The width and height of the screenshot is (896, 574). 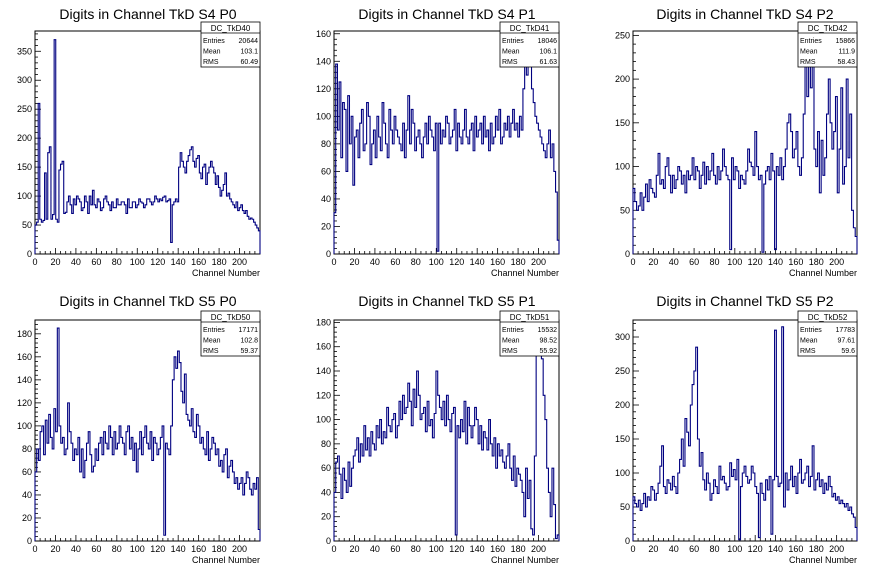 What do you see at coordinates (846, 62) in the screenshot?
I see `stats-value-rms: 58.43` at bounding box center [846, 62].